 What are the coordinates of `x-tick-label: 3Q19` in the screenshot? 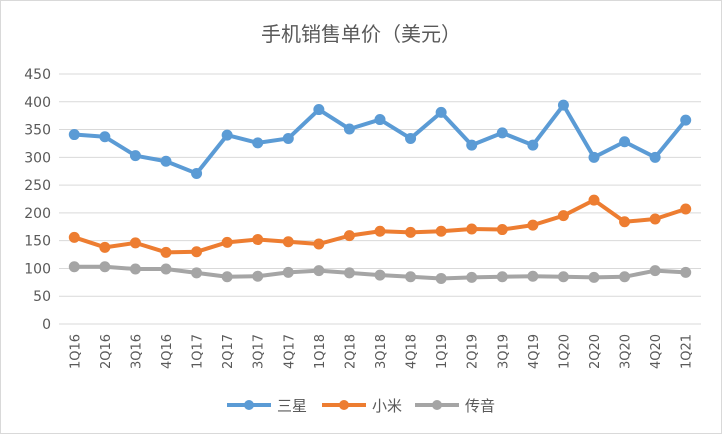 It's located at (503, 351).